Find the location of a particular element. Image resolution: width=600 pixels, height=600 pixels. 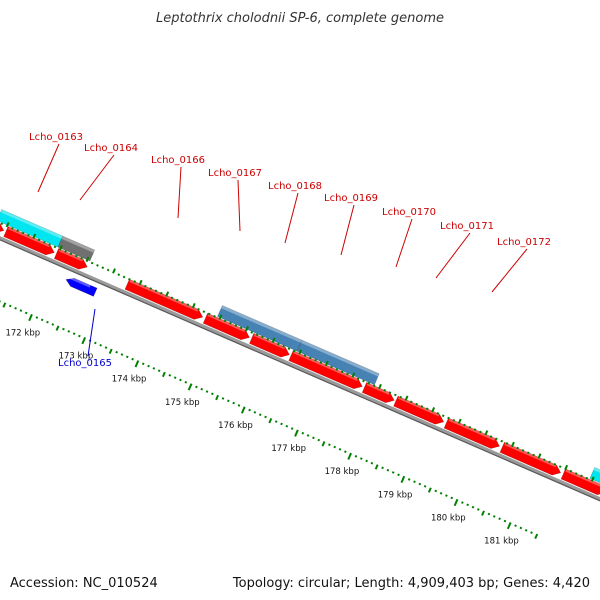

gene-label: Lcho_0172 is located at coordinates (524, 242).